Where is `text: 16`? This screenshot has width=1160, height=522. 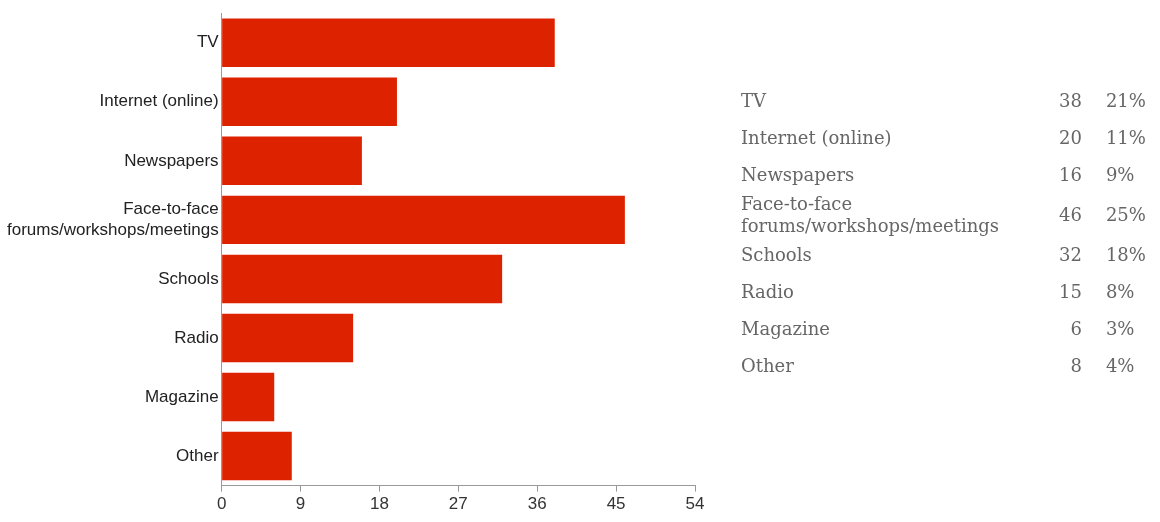 text: 16 is located at coordinates (1070, 174).